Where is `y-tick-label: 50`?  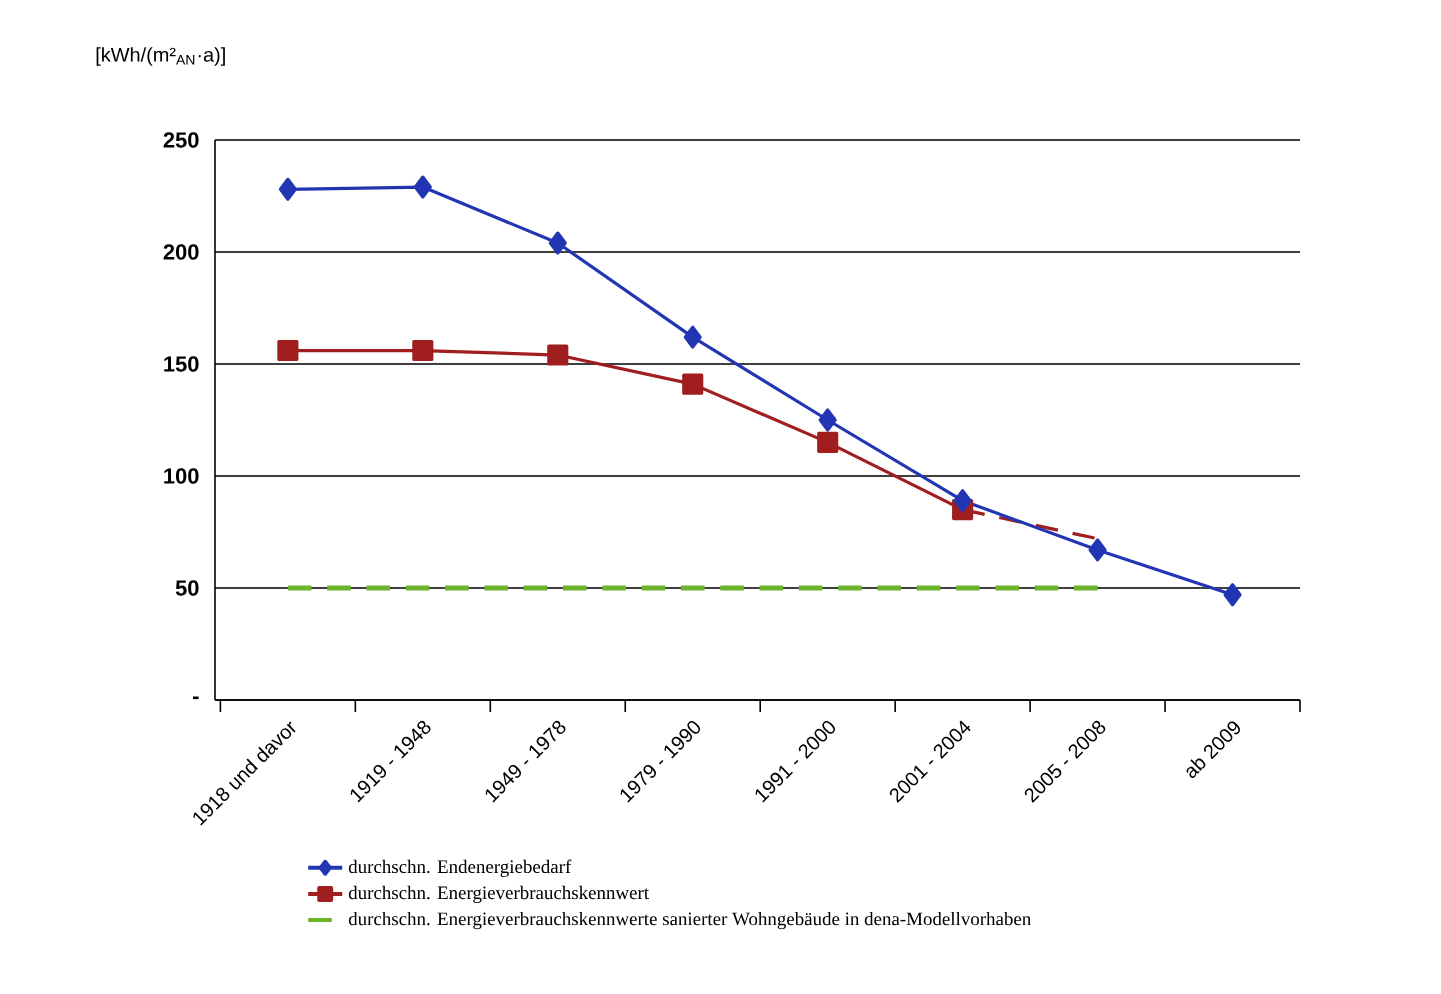 y-tick-label: 50 is located at coordinates (187, 588).